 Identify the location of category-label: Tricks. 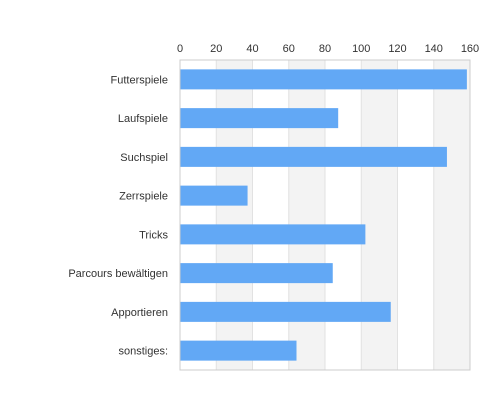
(153, 235).